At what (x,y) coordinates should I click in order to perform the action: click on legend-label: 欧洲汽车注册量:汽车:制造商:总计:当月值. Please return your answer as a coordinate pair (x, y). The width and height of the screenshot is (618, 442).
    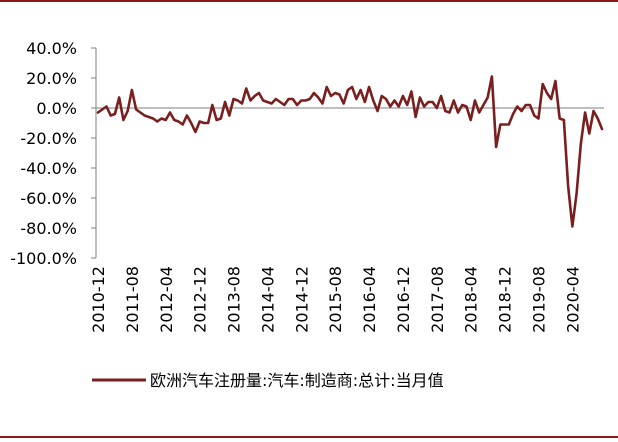
    Looking at the image, I should click on (297, 380).